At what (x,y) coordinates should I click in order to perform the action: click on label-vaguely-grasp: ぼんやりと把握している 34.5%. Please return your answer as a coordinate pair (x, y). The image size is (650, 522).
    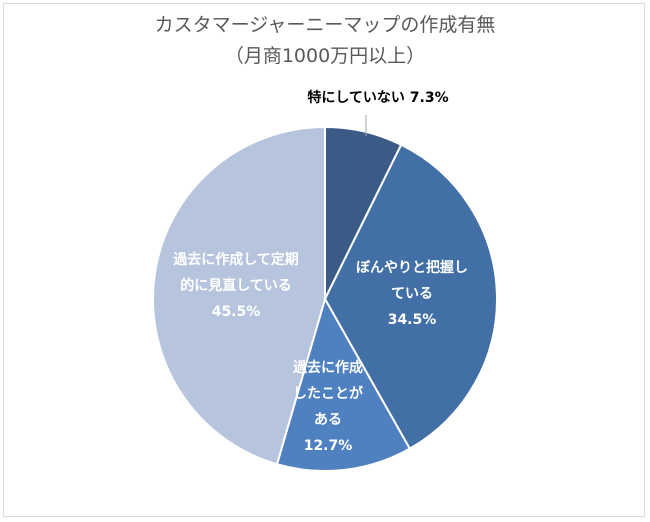
    Looking at the image, I should click on (412, 293).